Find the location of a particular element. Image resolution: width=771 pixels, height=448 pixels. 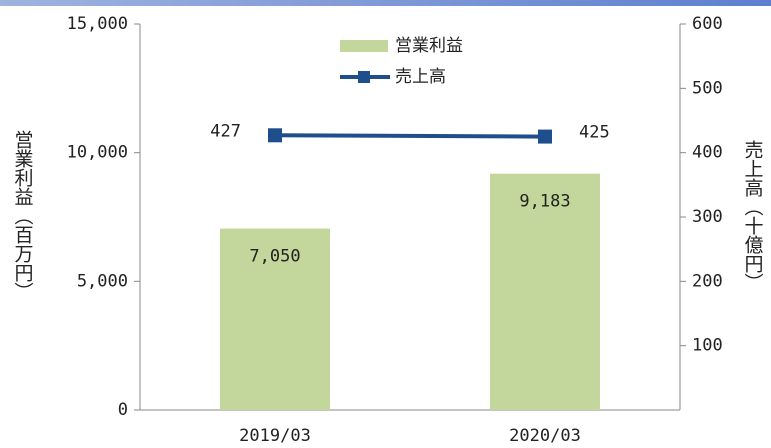

y-tick-label: 15,000 is located at coordinates (97, 24).